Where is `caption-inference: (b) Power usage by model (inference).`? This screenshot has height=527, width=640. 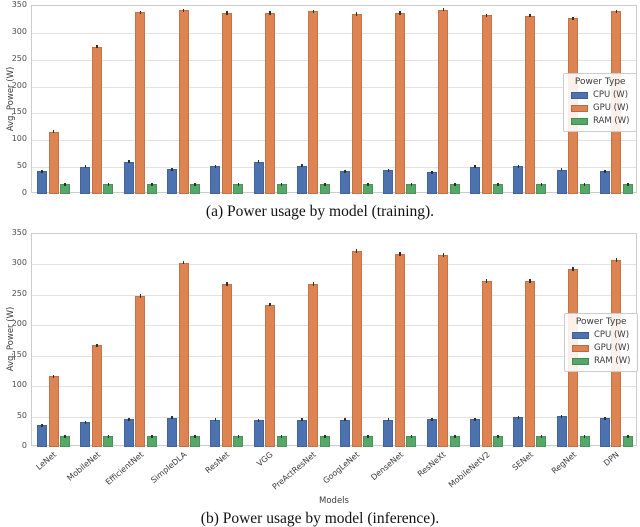 caption-inference: (b) Power usage by model (inference). is located at coordinates (320, 518).